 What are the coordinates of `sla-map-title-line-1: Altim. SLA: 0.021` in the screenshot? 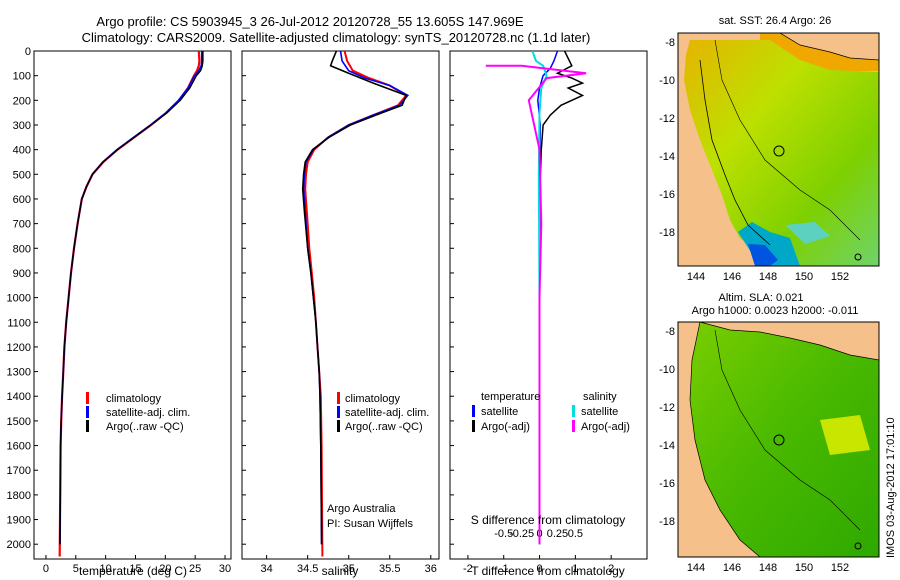 It's located at (761, 298).